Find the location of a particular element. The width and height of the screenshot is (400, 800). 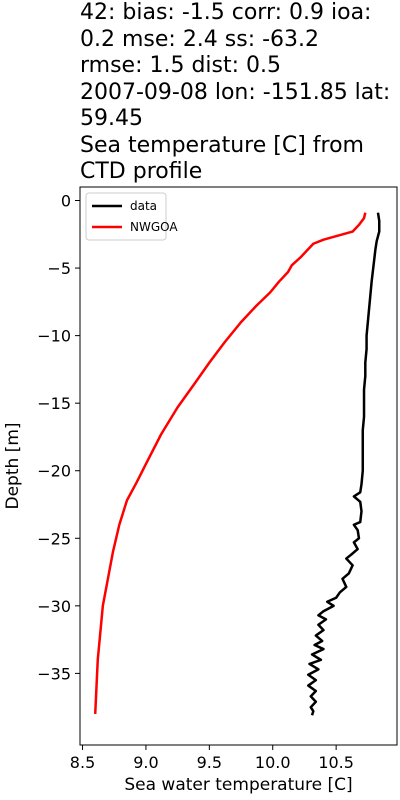

y-tick-label: −5 is located at coordinates (59, 268).